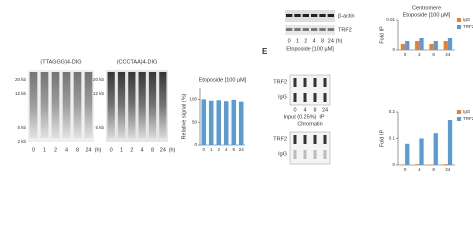 The height and width of the screenshot is (240, 473). I want to click on antibody-label: TRF2, so click(280, 82).